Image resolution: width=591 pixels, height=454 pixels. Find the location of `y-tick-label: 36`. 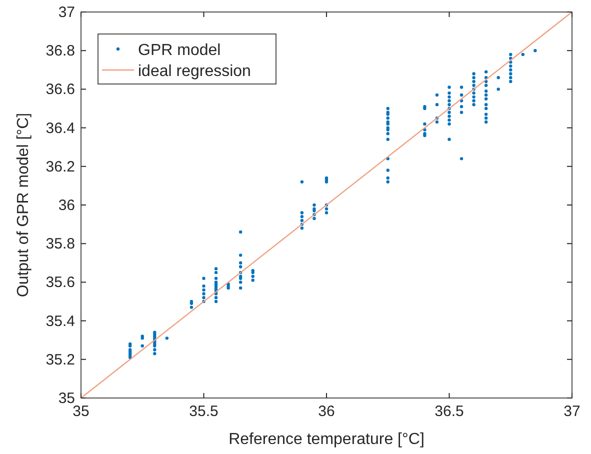

y-tick-label: 36 is located at coordinates (66, 205).